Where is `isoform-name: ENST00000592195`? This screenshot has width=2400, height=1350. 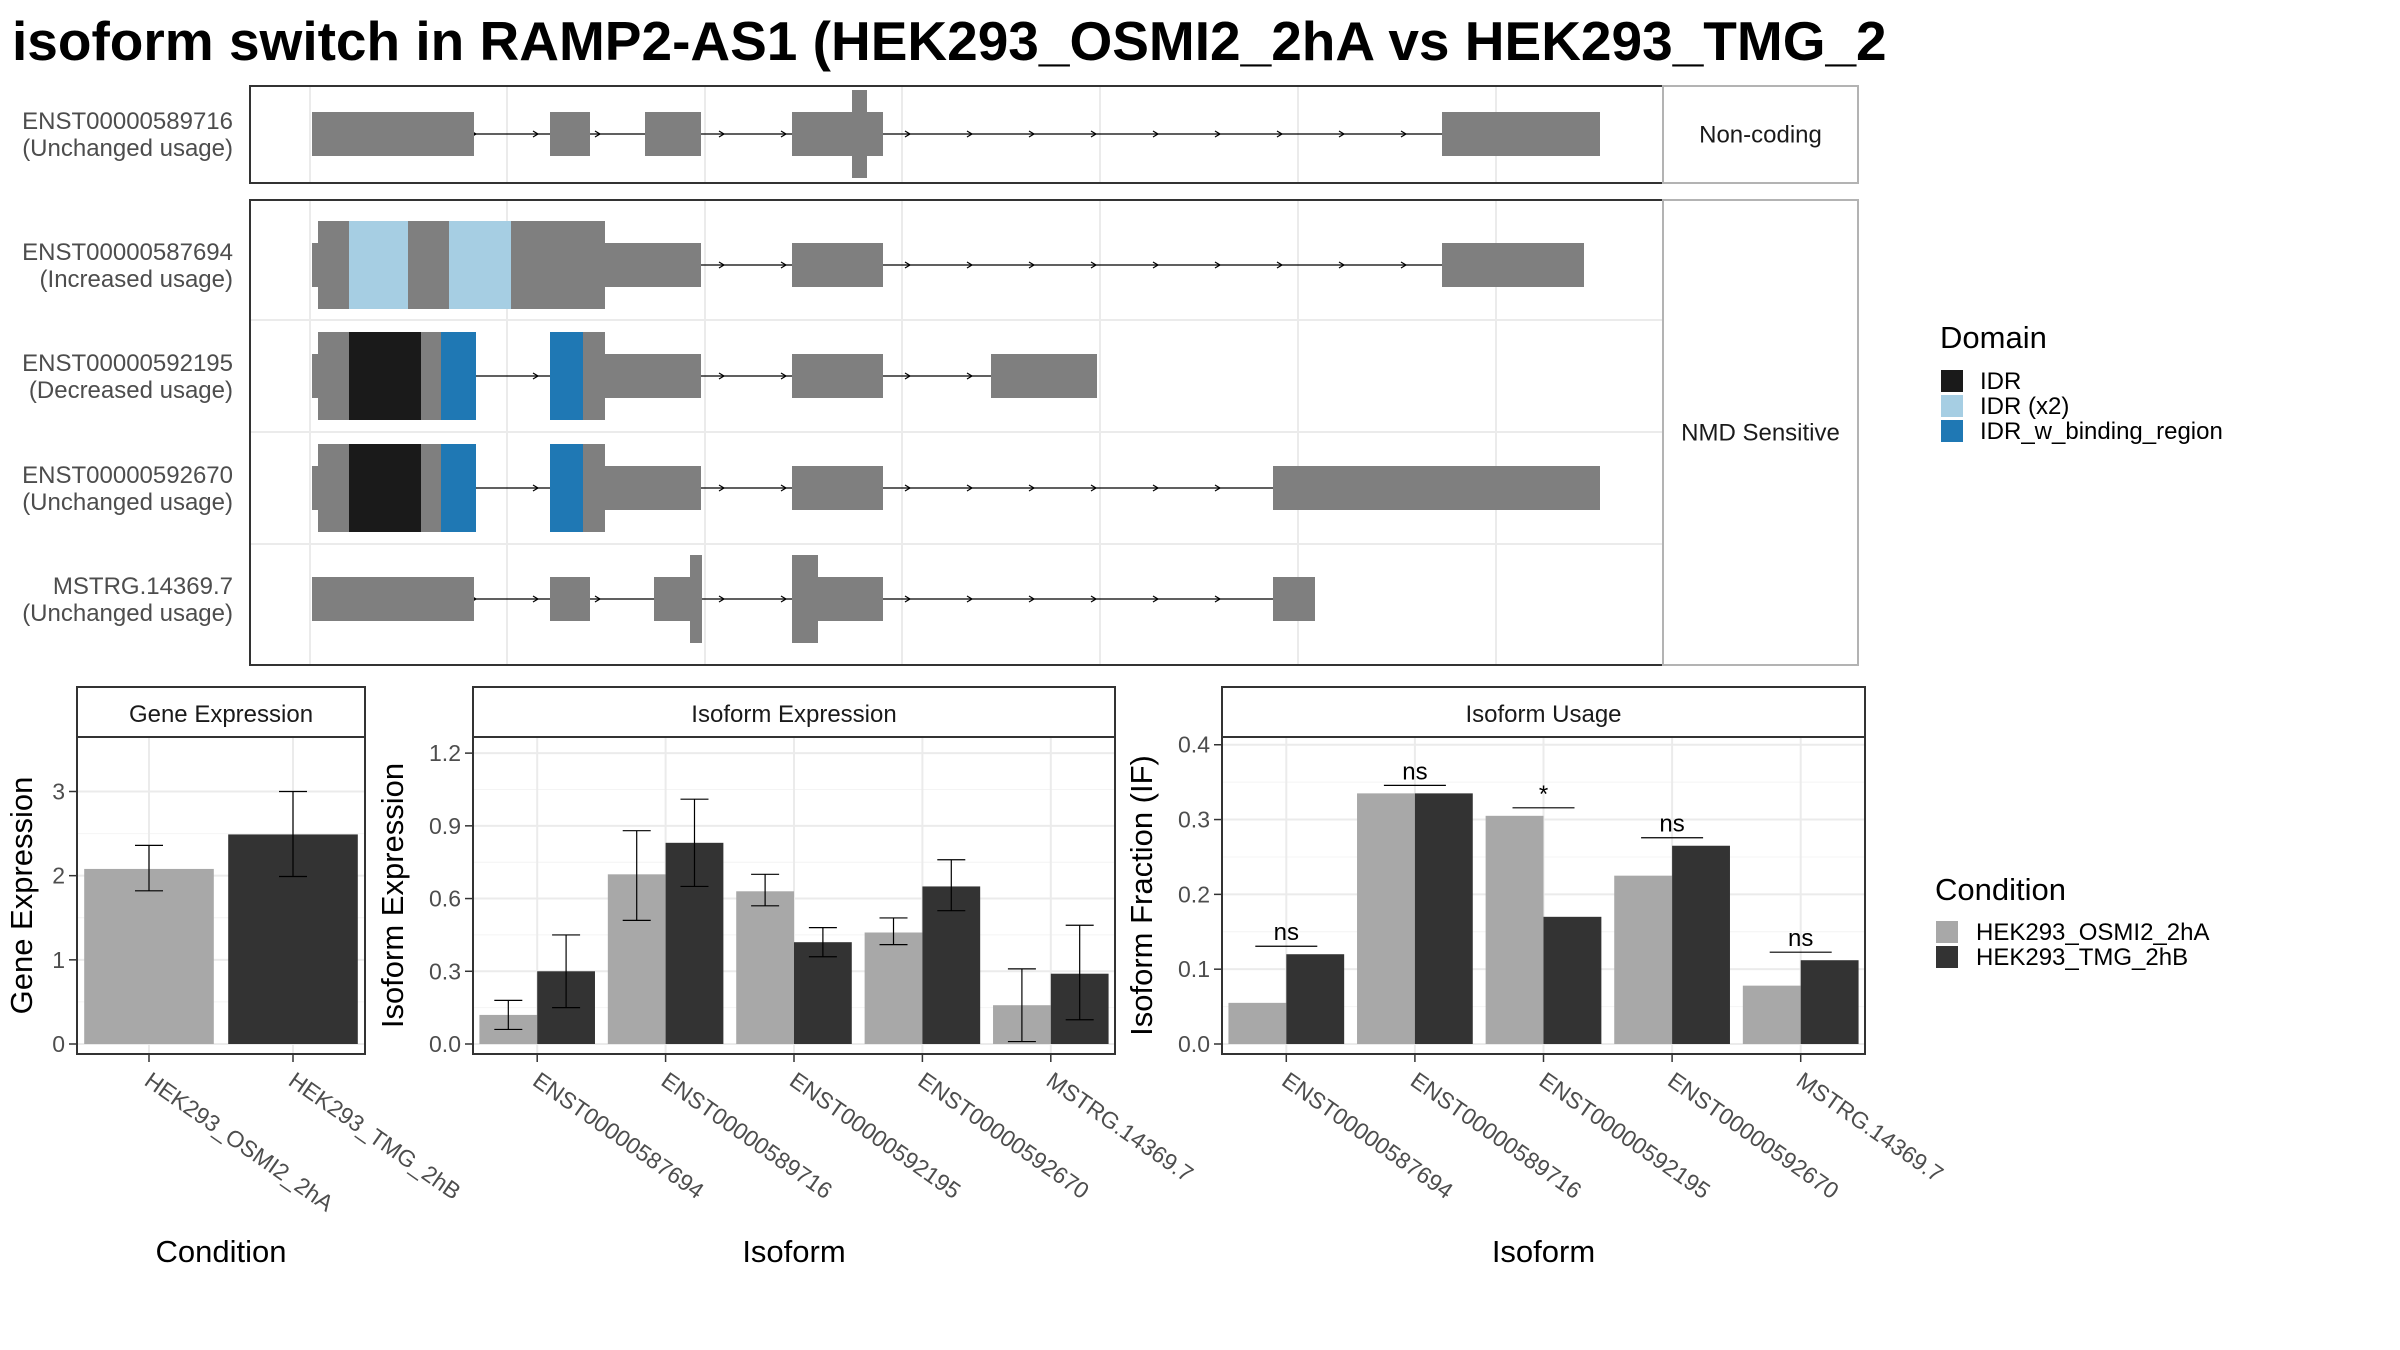 isoform-name: ENST00000592195 is located at coordinates (127, 363).